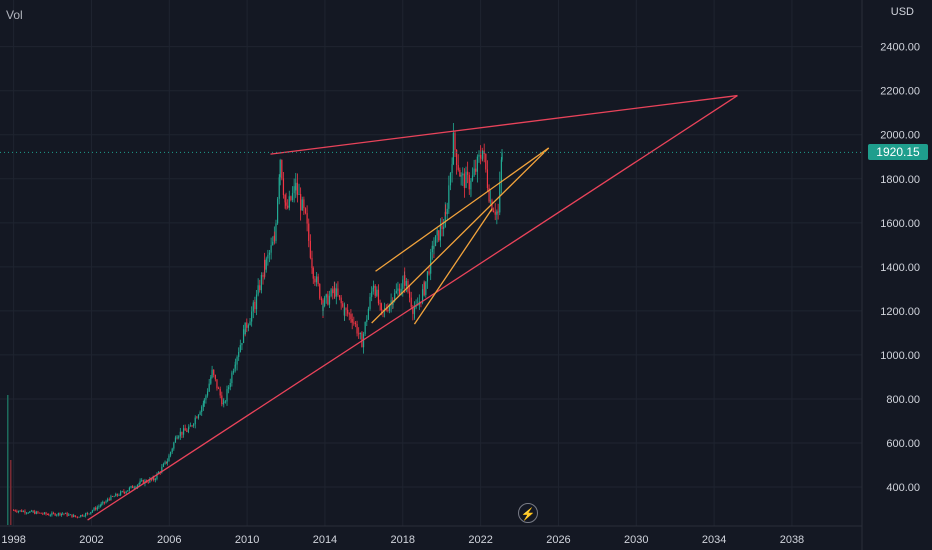  I want to click on x-tick-label: 2026, so click(558, 540).